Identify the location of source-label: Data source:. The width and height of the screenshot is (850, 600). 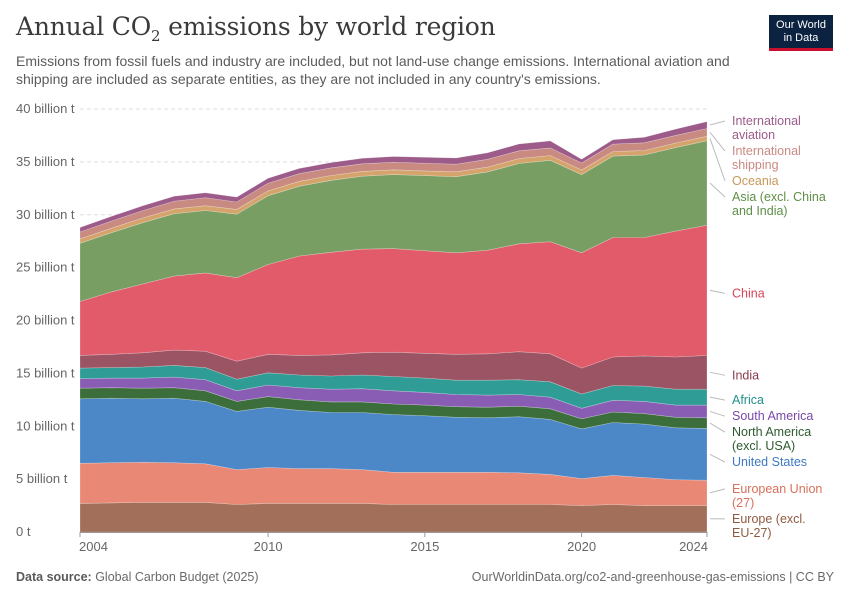
(54, 577).